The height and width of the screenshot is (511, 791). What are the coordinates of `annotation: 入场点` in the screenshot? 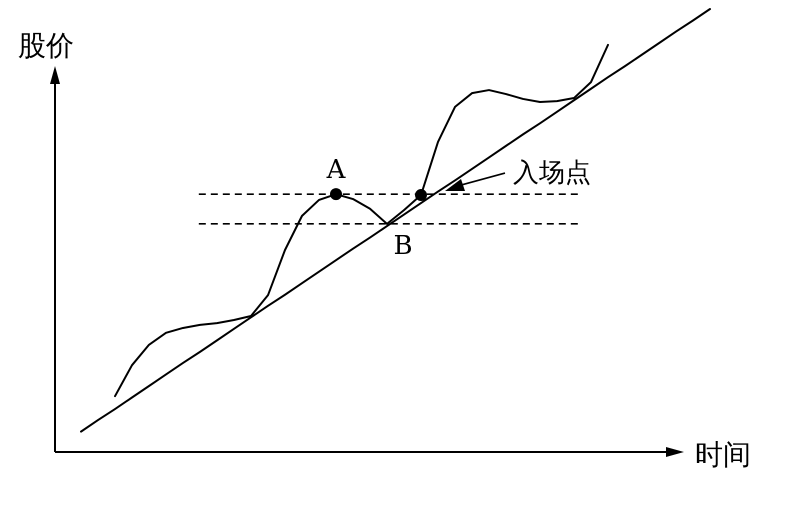 It's located at (552, 173).